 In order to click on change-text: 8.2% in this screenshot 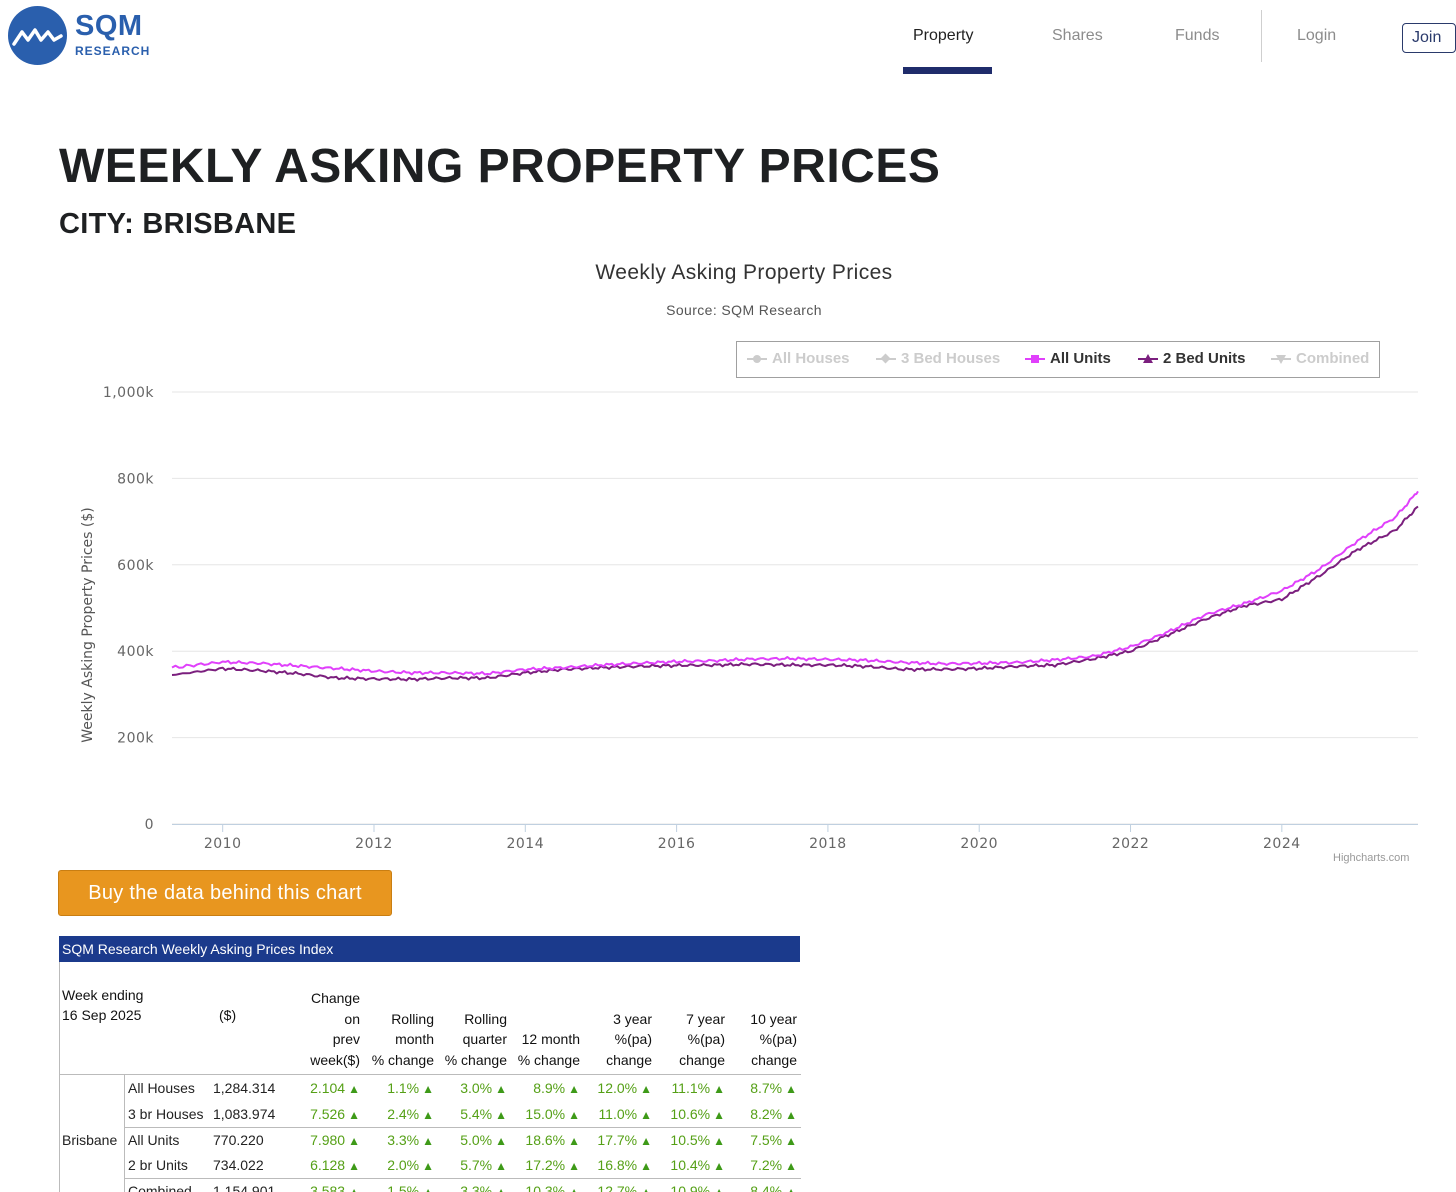, I will do `click(766, 1114)`.